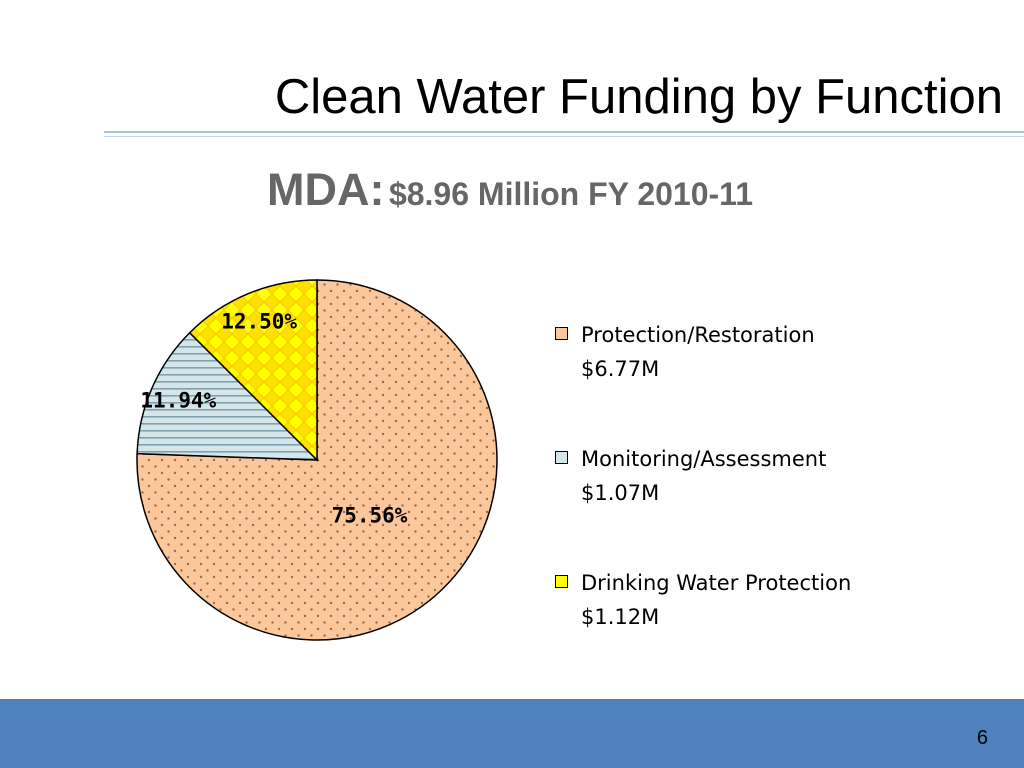 The image size is (1024, 768). What do you see at coordinates (259, 321) in the screenshot?
I see `pie-label-drinking-water-protection: 12.50%` at bounding box center [259, 321].